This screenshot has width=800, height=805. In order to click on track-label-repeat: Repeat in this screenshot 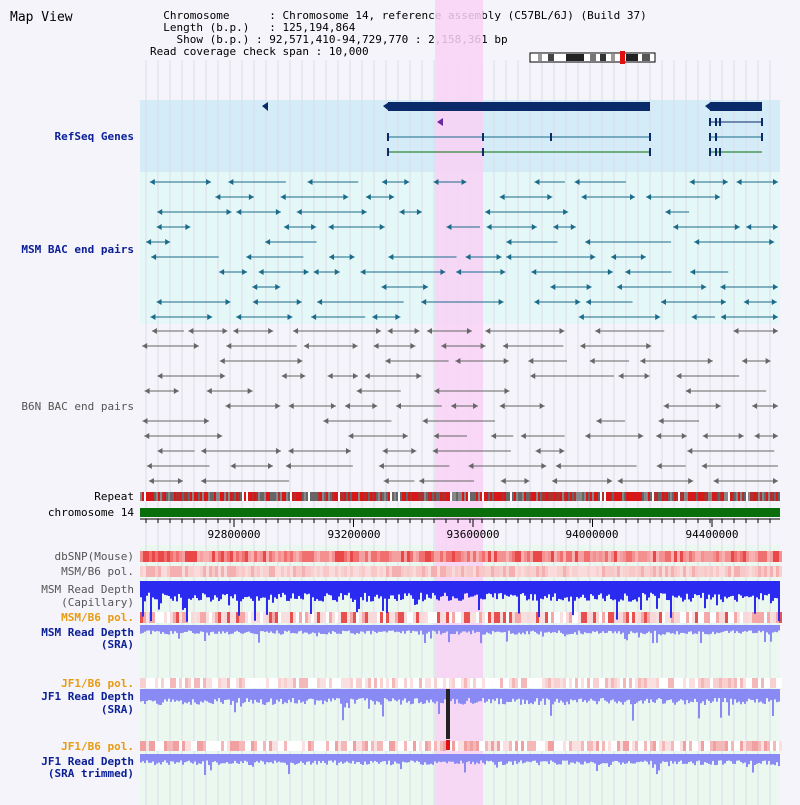, I will do `click(114, 496)`.